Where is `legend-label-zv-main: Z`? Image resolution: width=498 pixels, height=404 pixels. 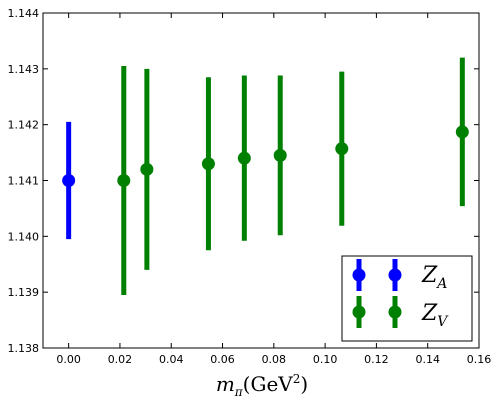 legend-label-zv-main: Z is located at coordinates (429, 313).